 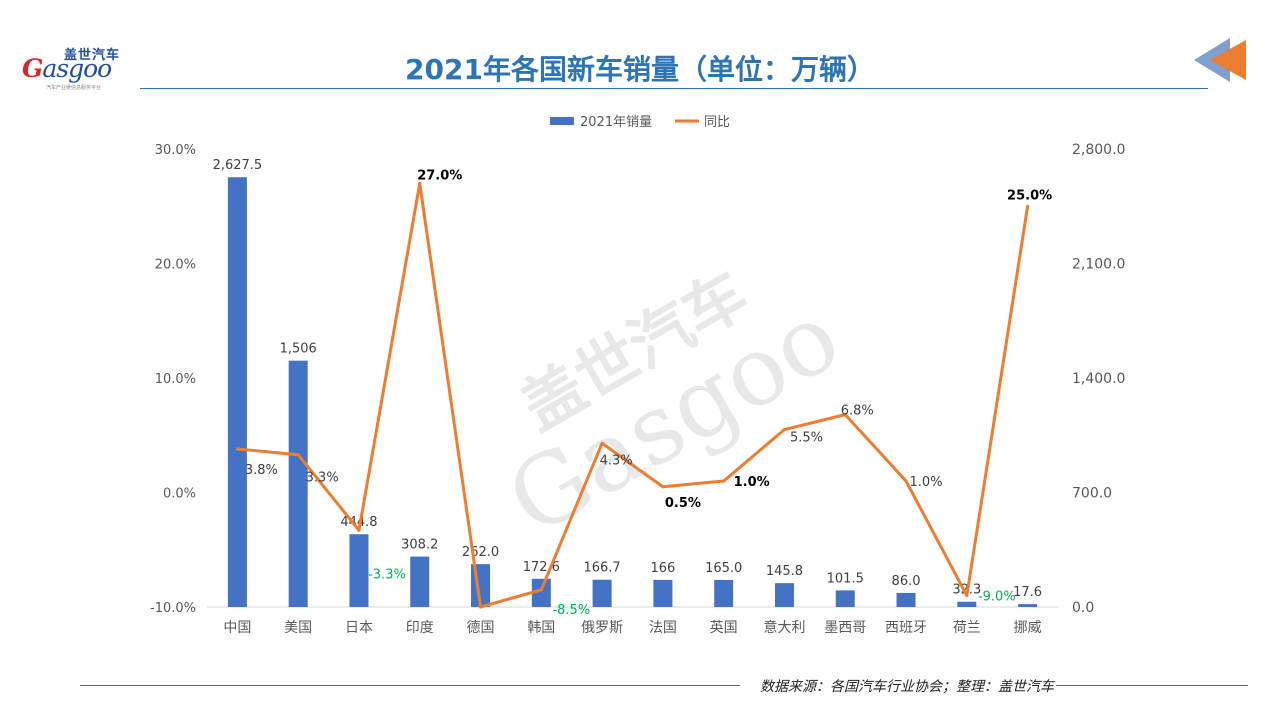 What do you see at coordinates (298, 628) in the screenshot?
I see `x-tick-label: 美国` at bounding box center [298, 628].